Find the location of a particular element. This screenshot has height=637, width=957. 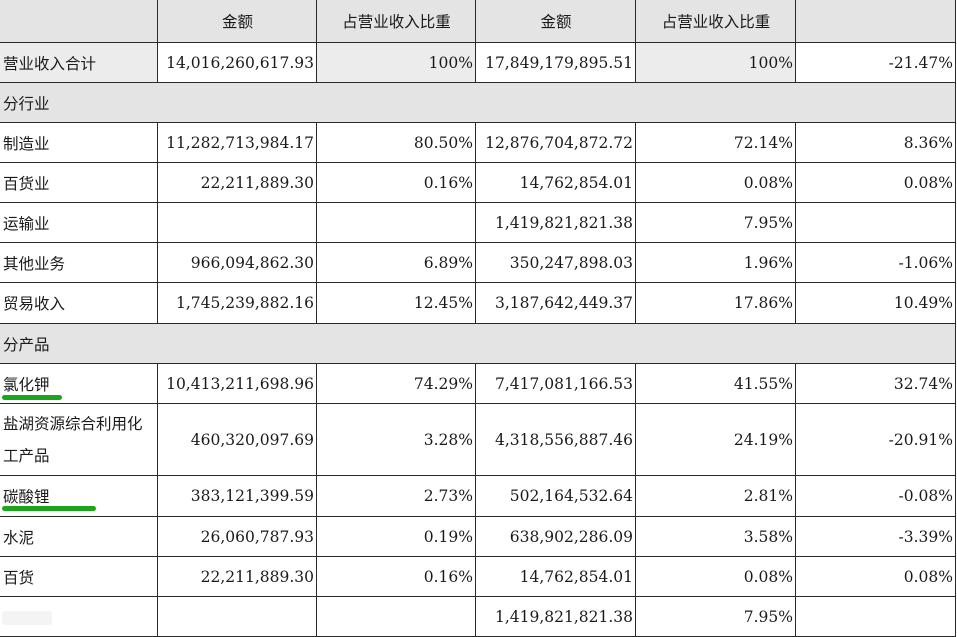

section-row: 分行业 is located at coordinates (478, 102).